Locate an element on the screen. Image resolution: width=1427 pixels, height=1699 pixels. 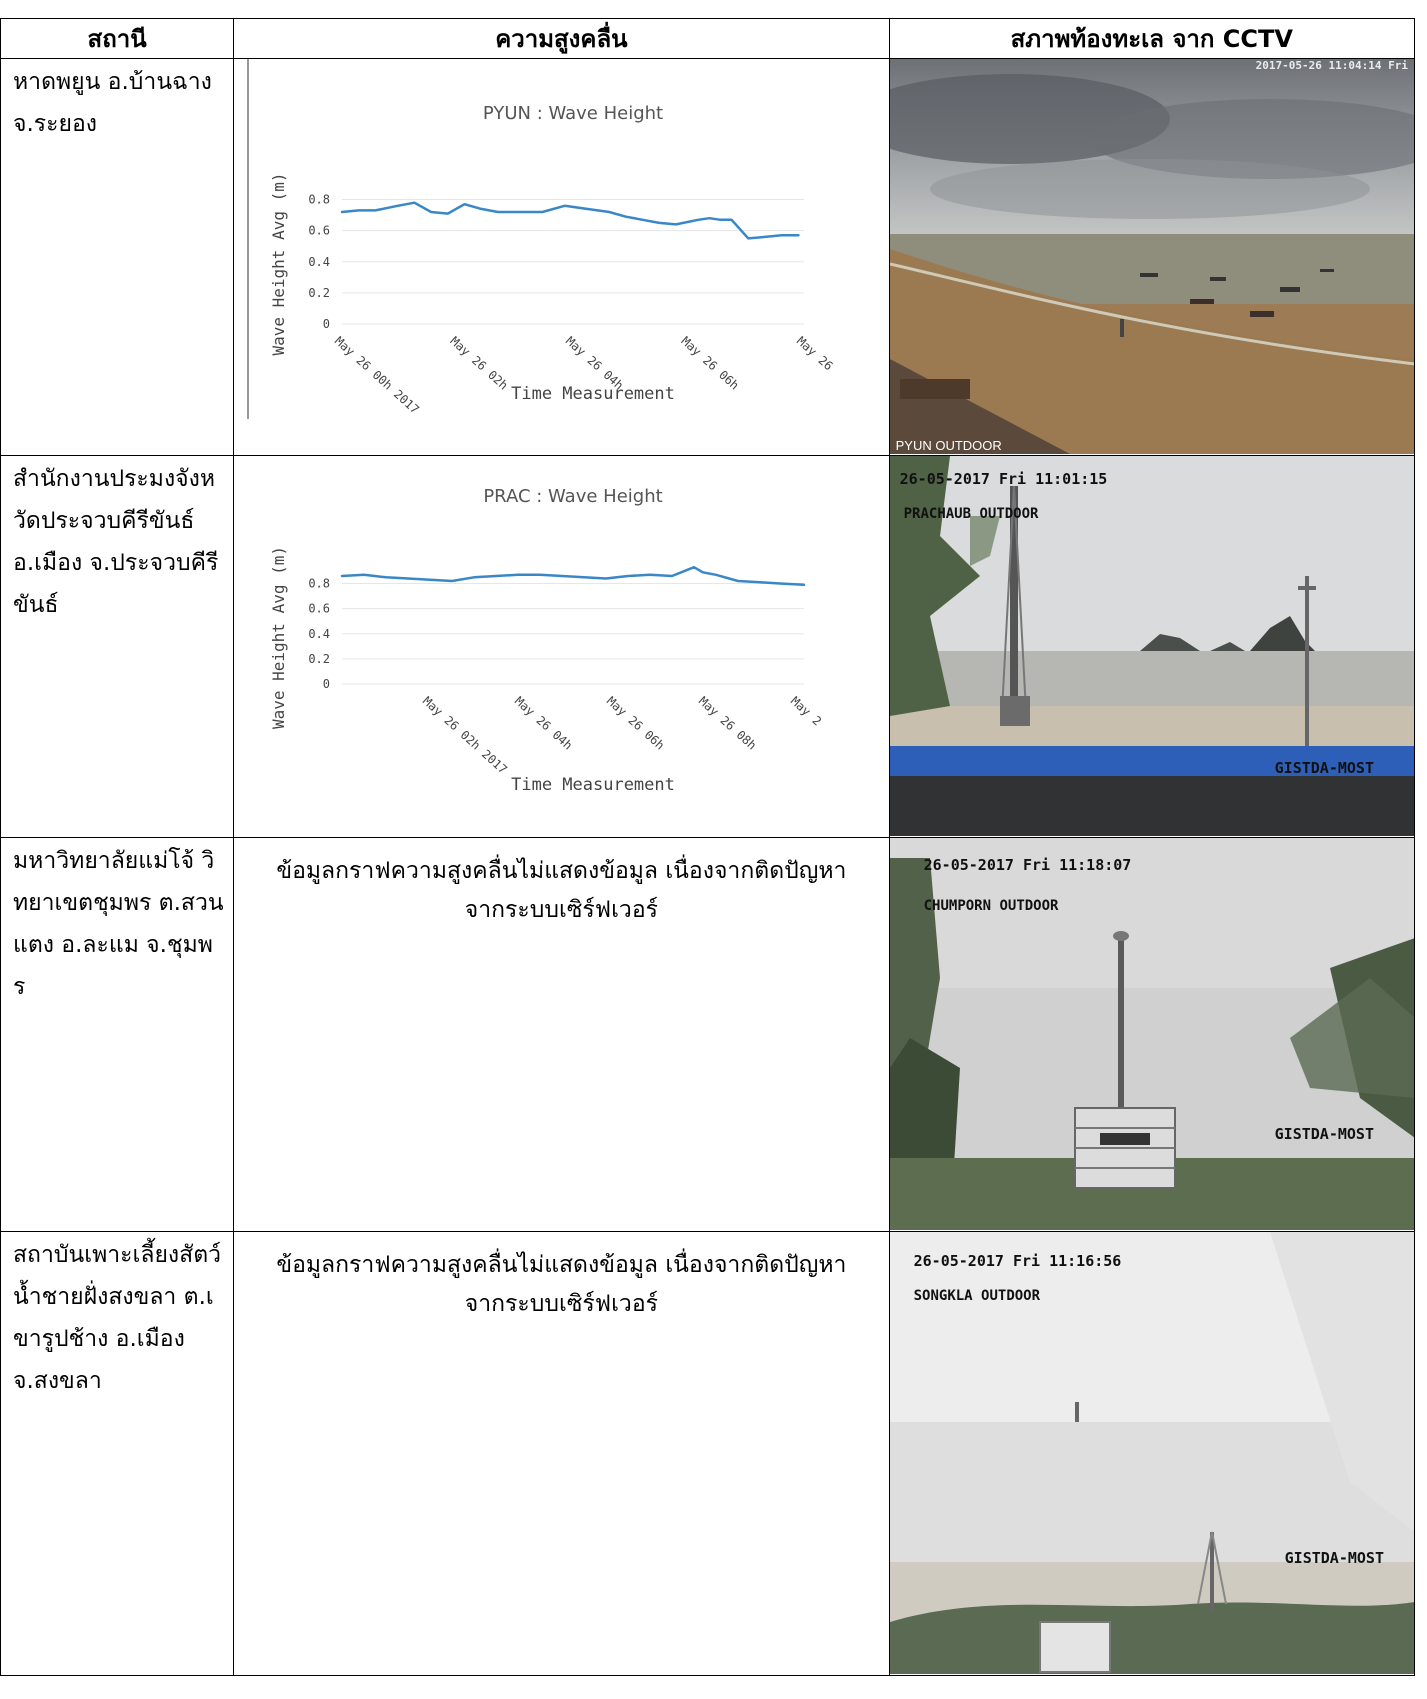
cctv-image-pyun is located at coordinates (1152, 256).